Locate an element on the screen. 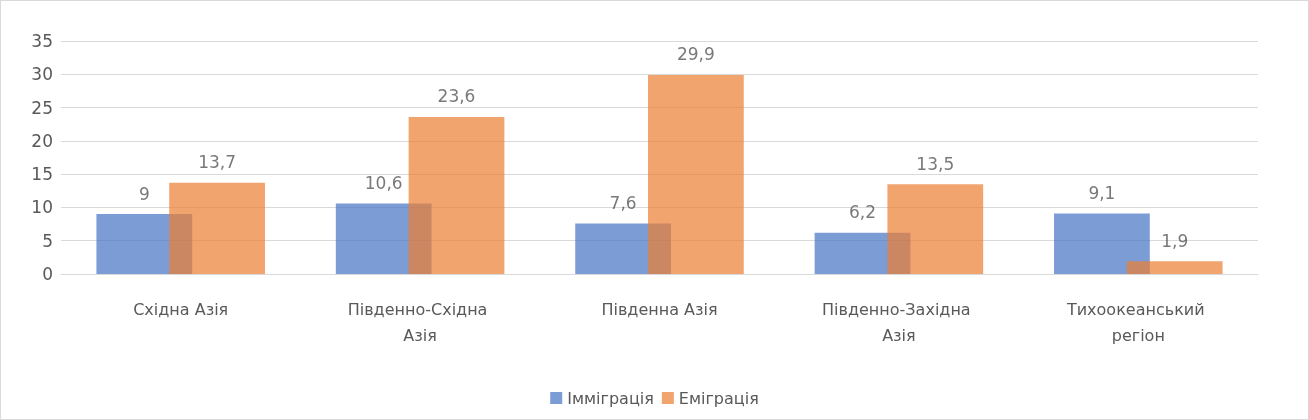  legend-label: Еміграція is located at coordinates (718, 398).